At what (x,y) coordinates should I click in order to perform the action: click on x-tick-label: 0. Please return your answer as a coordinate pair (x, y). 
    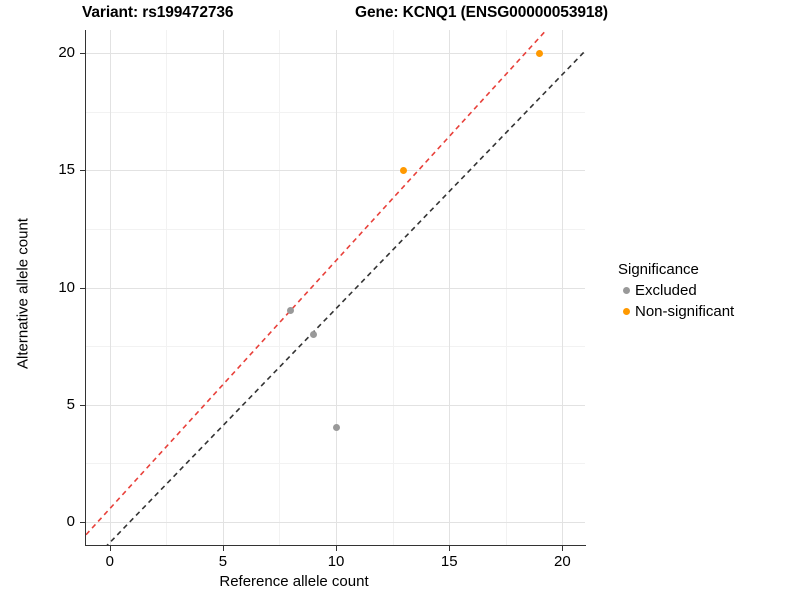
    Looking at the image, I should click on (109, 561).